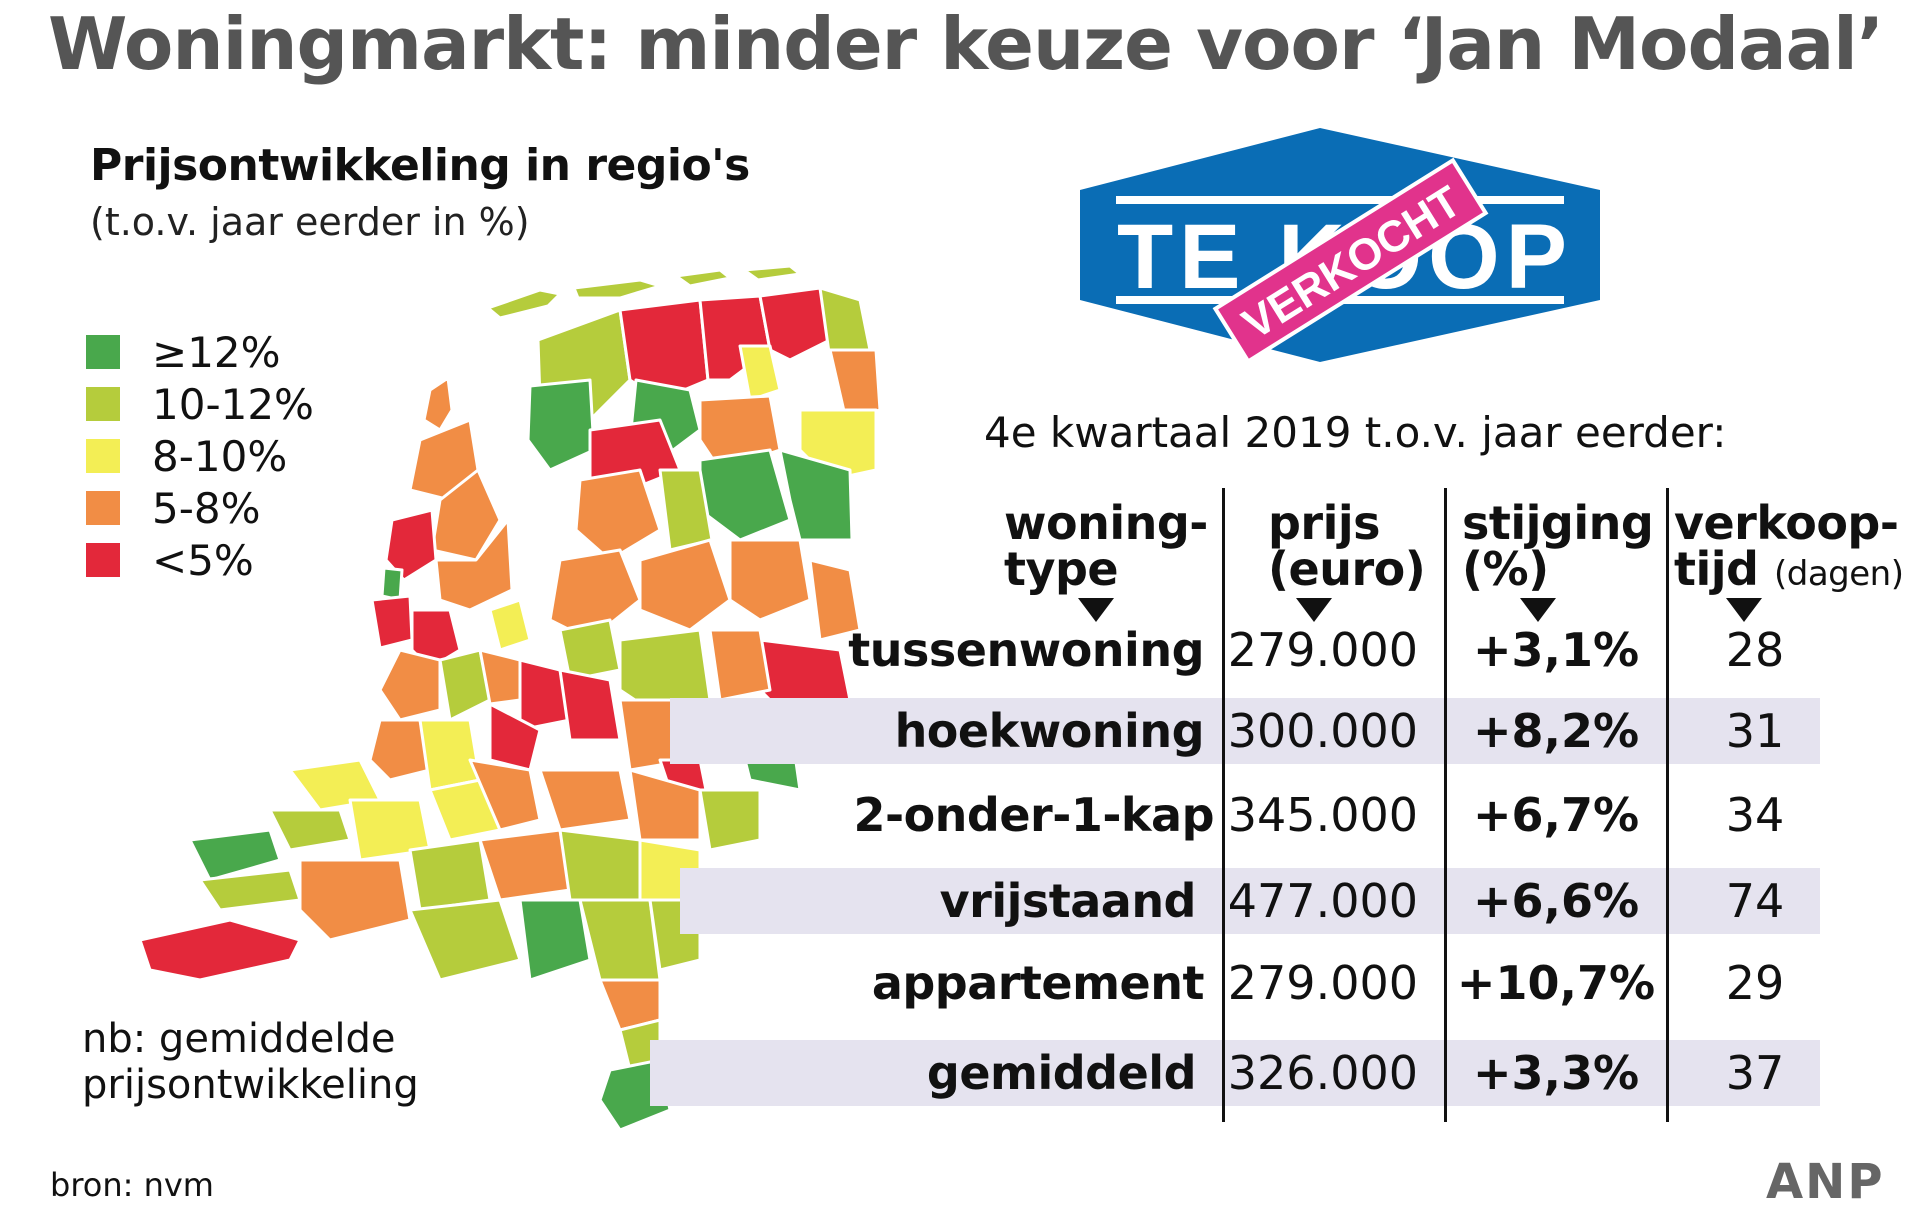 The width and height of the screenshot is (1920, 1210). What do you see at coordinates (1755, 901) in the screenshot?
I see `cell-days: 74` at bounding box center [1755, 901].